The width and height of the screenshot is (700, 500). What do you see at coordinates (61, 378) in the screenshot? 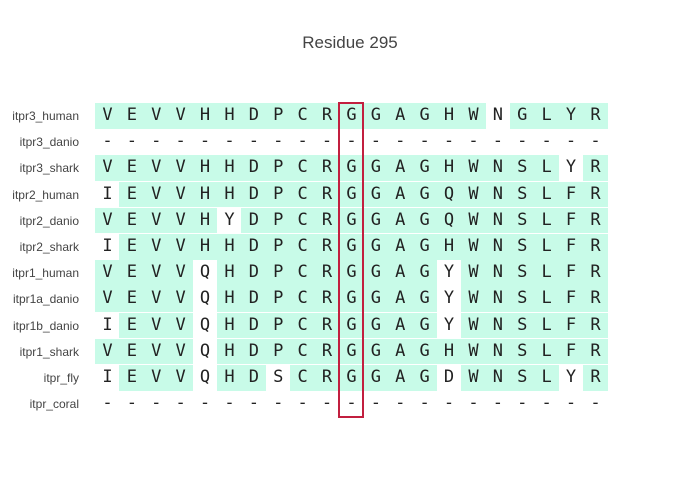
I see `row-label: itpr_fly` at bounding box center [61, 378].